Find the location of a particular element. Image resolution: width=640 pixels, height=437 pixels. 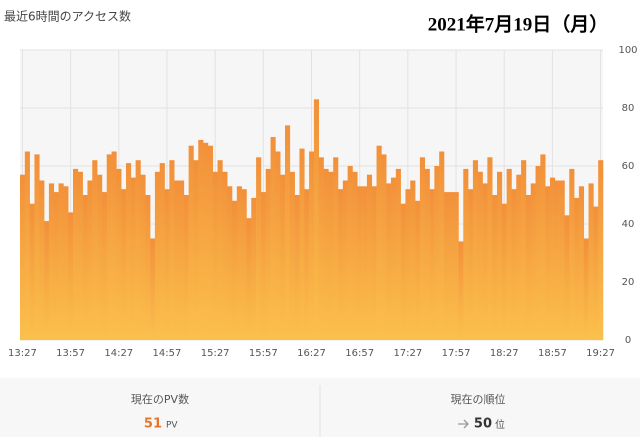

rank-label: 現在の順位 is located at coordinates (478, 399).